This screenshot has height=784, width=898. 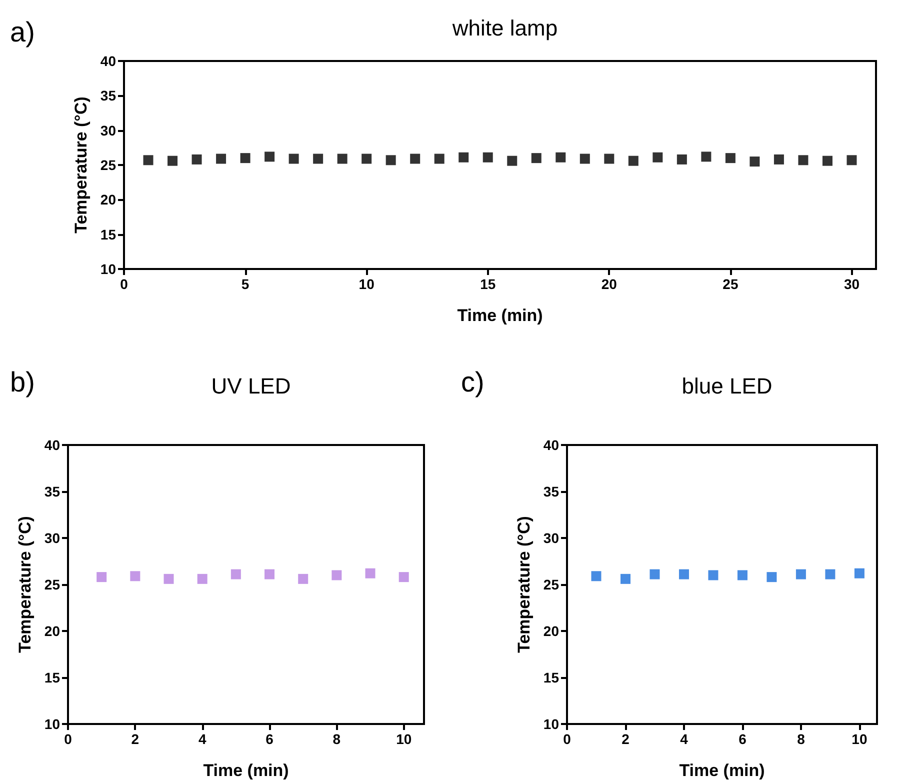 I want to click on chart-title: blue LED, so click(x=727, y=386).